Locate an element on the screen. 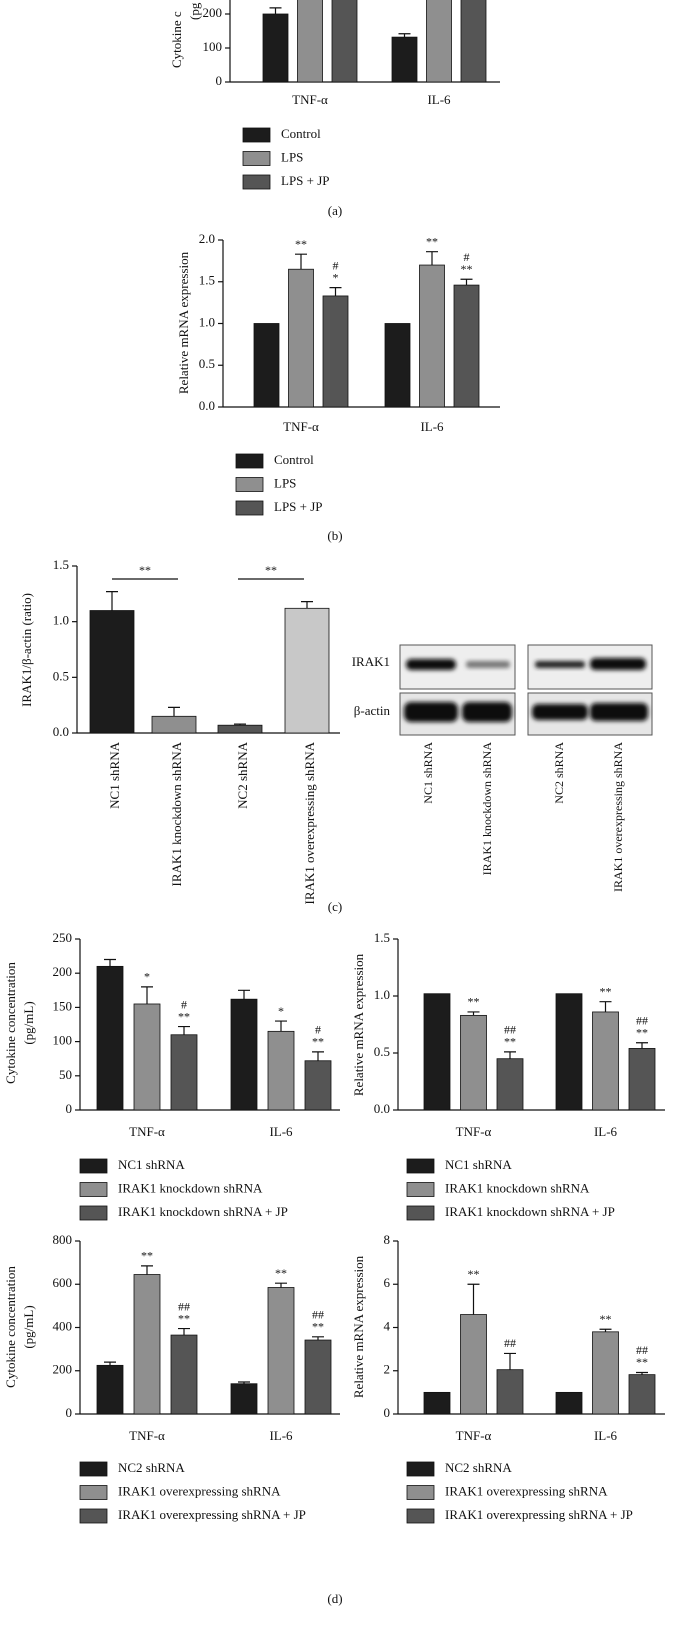 Image resolution: width=700 pixels, height=1632 pixels. y-tick-label: 50 is located at coordinates (65, 1074).